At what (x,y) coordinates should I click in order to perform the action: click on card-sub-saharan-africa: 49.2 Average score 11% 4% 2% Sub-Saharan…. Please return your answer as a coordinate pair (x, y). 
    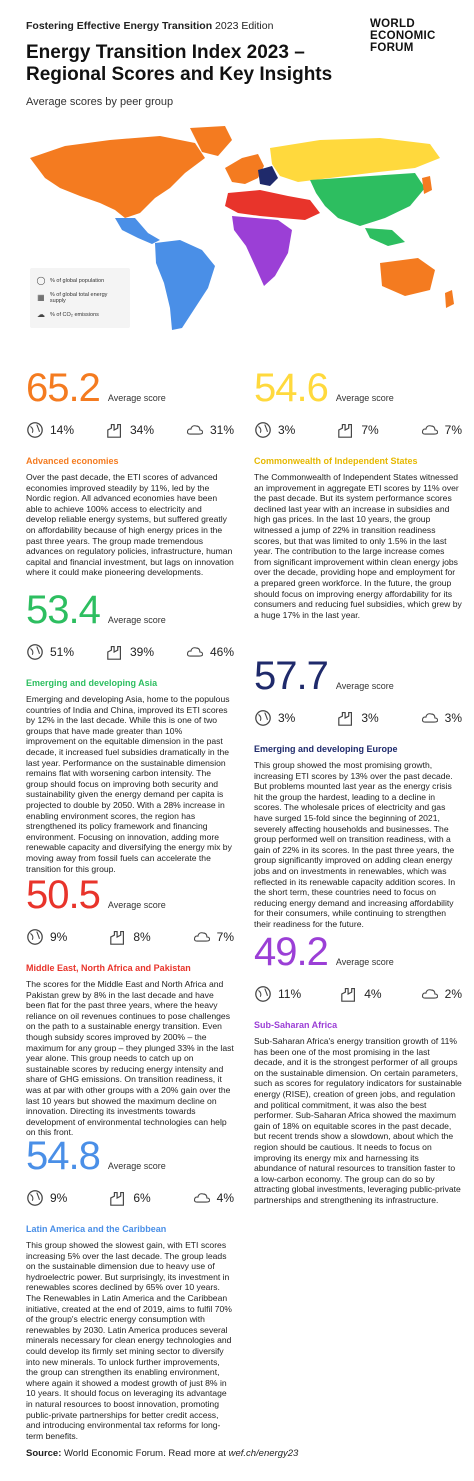
    Looking at the image, I should click on (358, 1069).